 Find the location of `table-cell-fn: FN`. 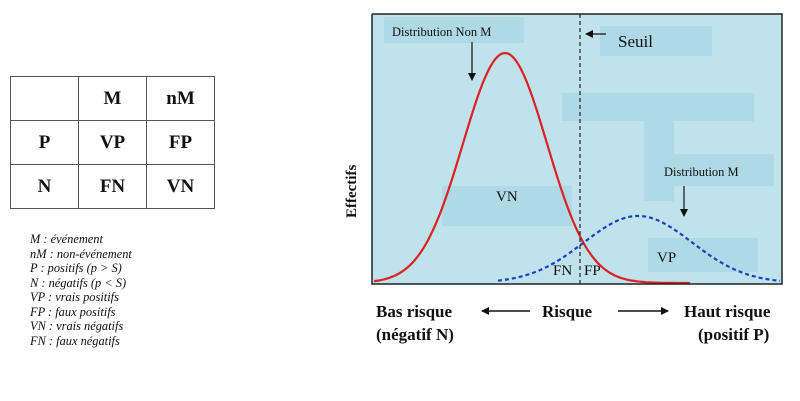

table-cell-fn: FN is located at coordinates (112, 186).